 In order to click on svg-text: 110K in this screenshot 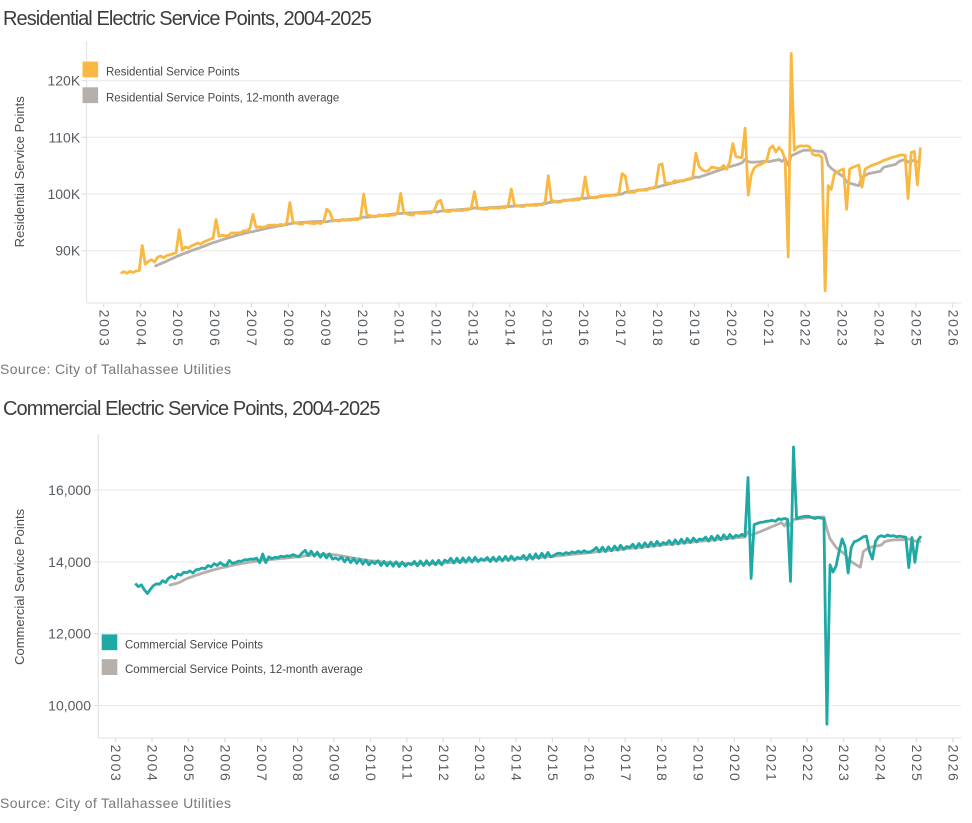, I will do `click(65, 137)`.